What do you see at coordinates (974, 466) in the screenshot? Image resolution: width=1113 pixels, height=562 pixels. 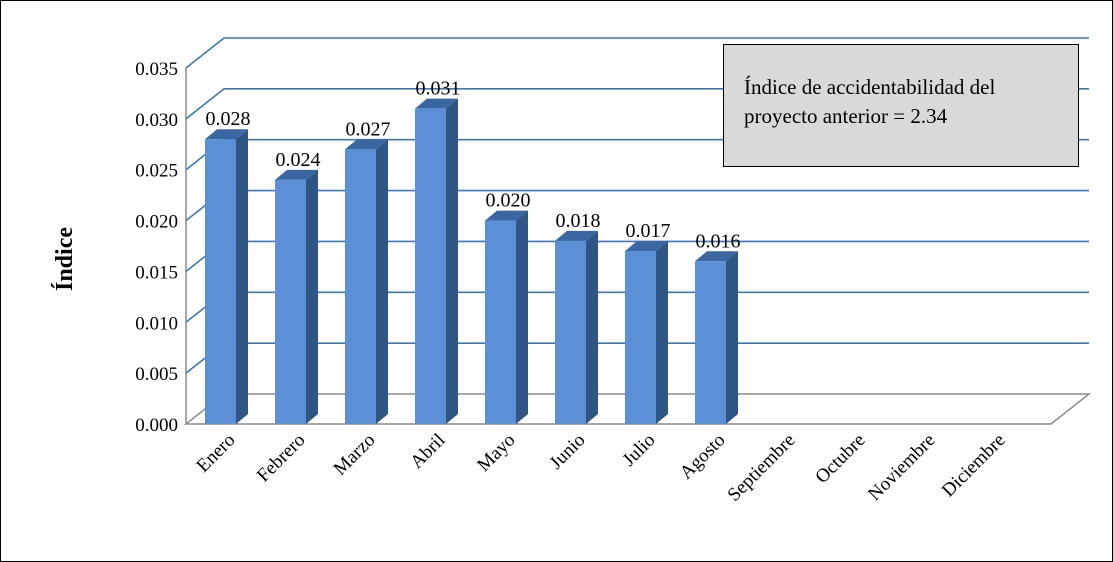 I see `x-tick-label: Diciembre` at bounding box center [974, 466].